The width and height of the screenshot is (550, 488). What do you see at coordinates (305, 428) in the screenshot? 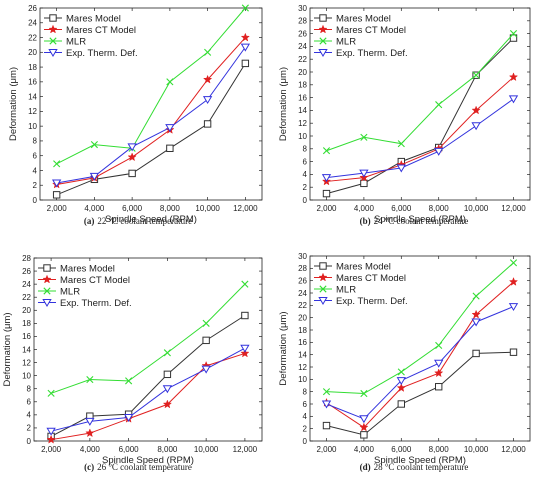
I see `y-tick-label: 2` at bounding box center [305, 428].